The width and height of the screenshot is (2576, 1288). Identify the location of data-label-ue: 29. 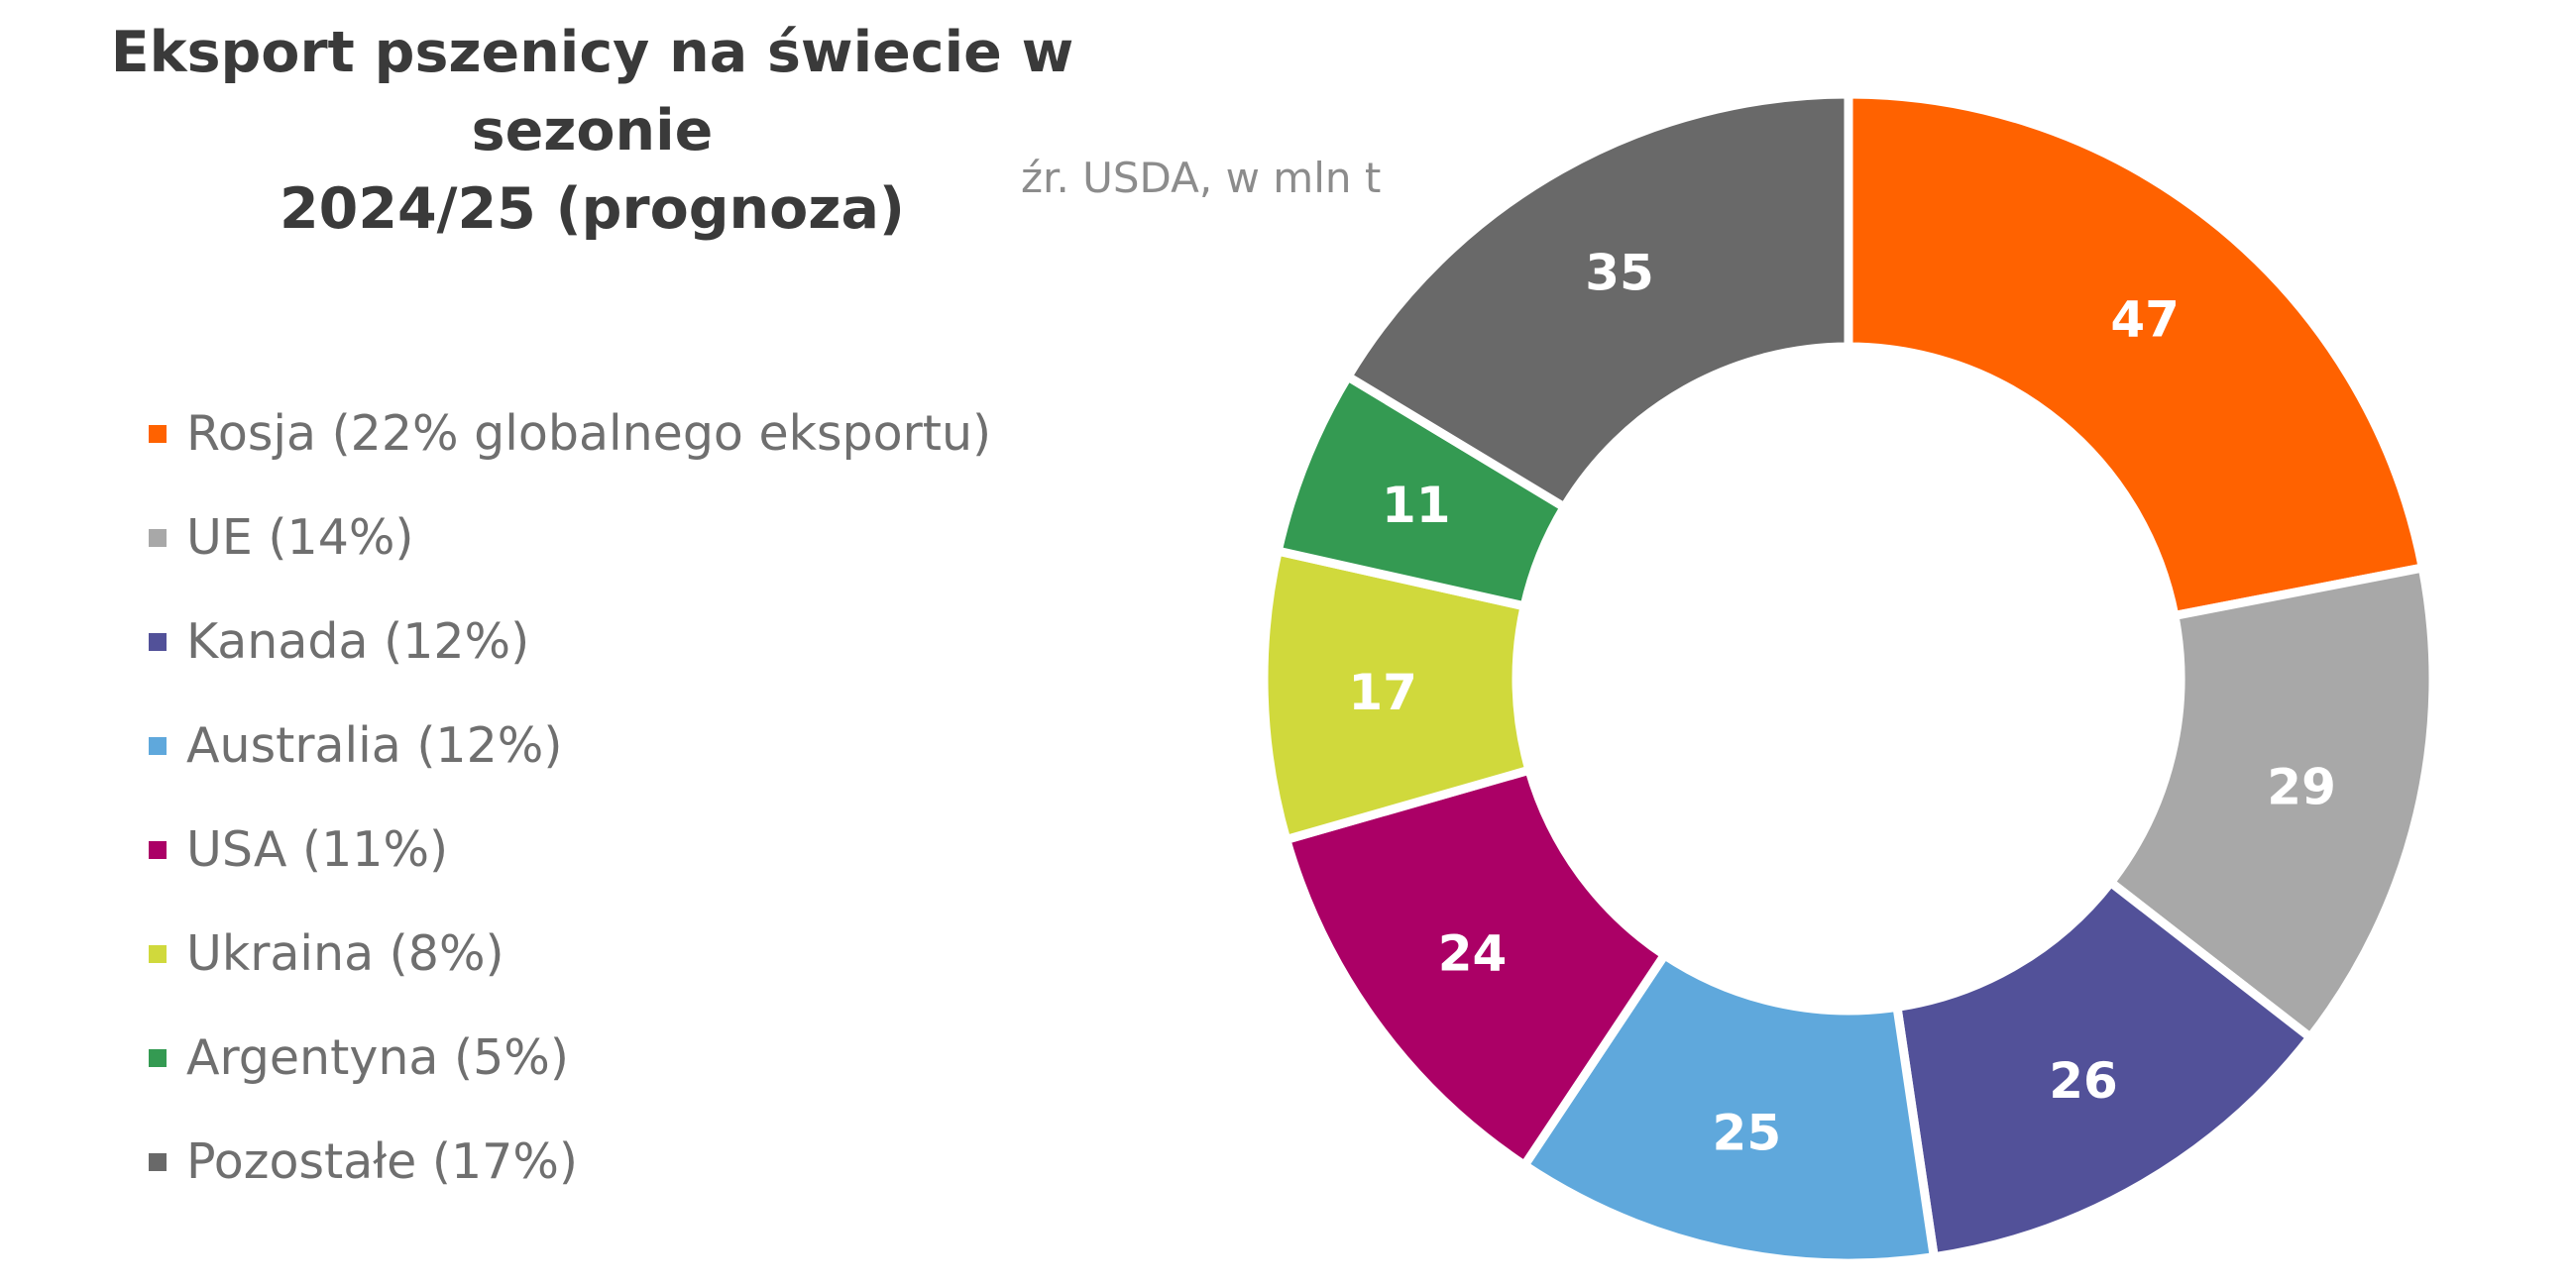
(2301, 786).